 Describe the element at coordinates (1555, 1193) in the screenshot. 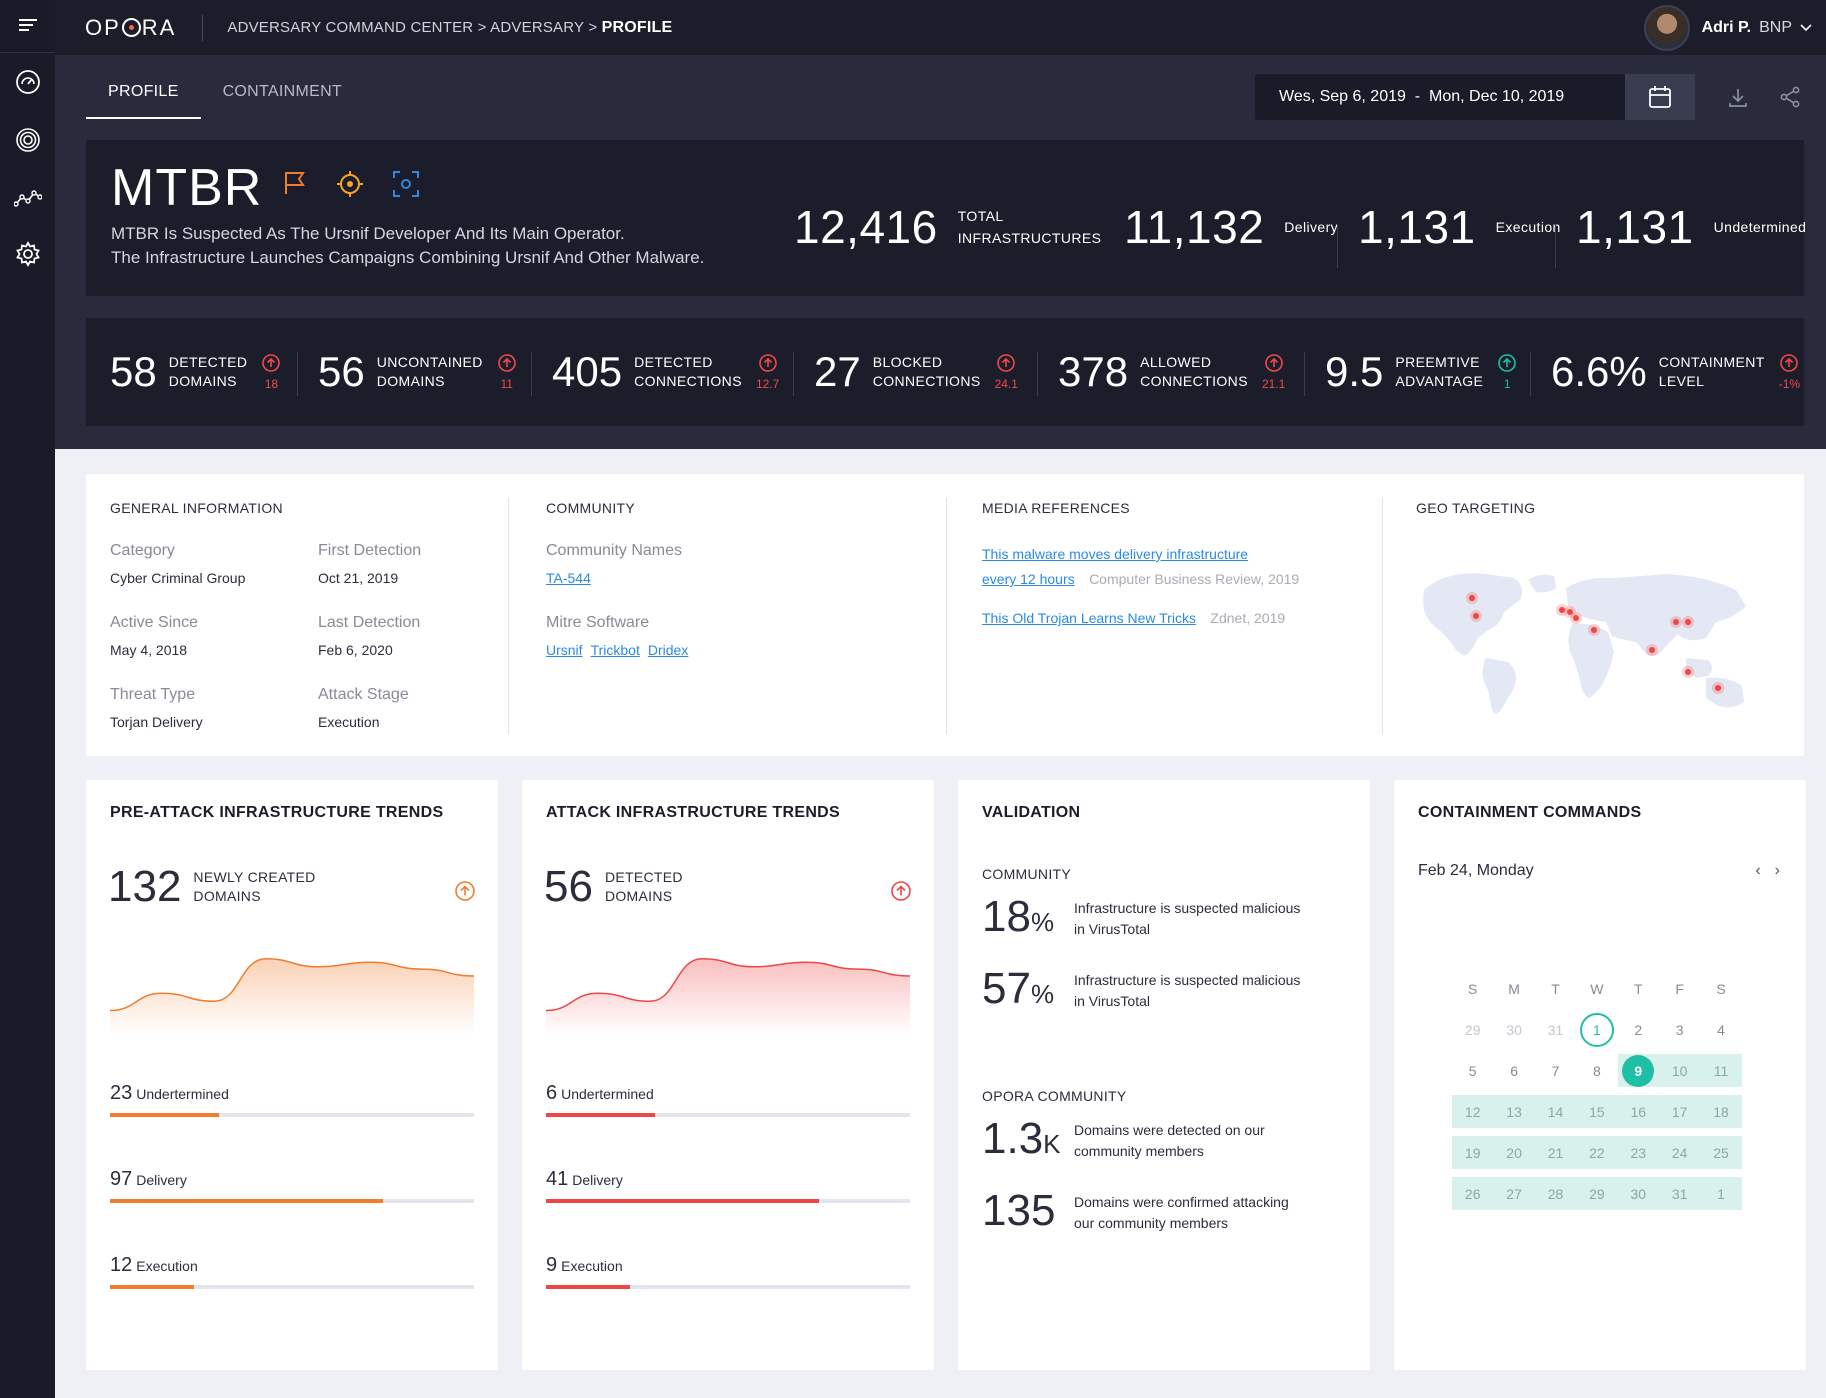

I see `calendar-day: 28` at that location.